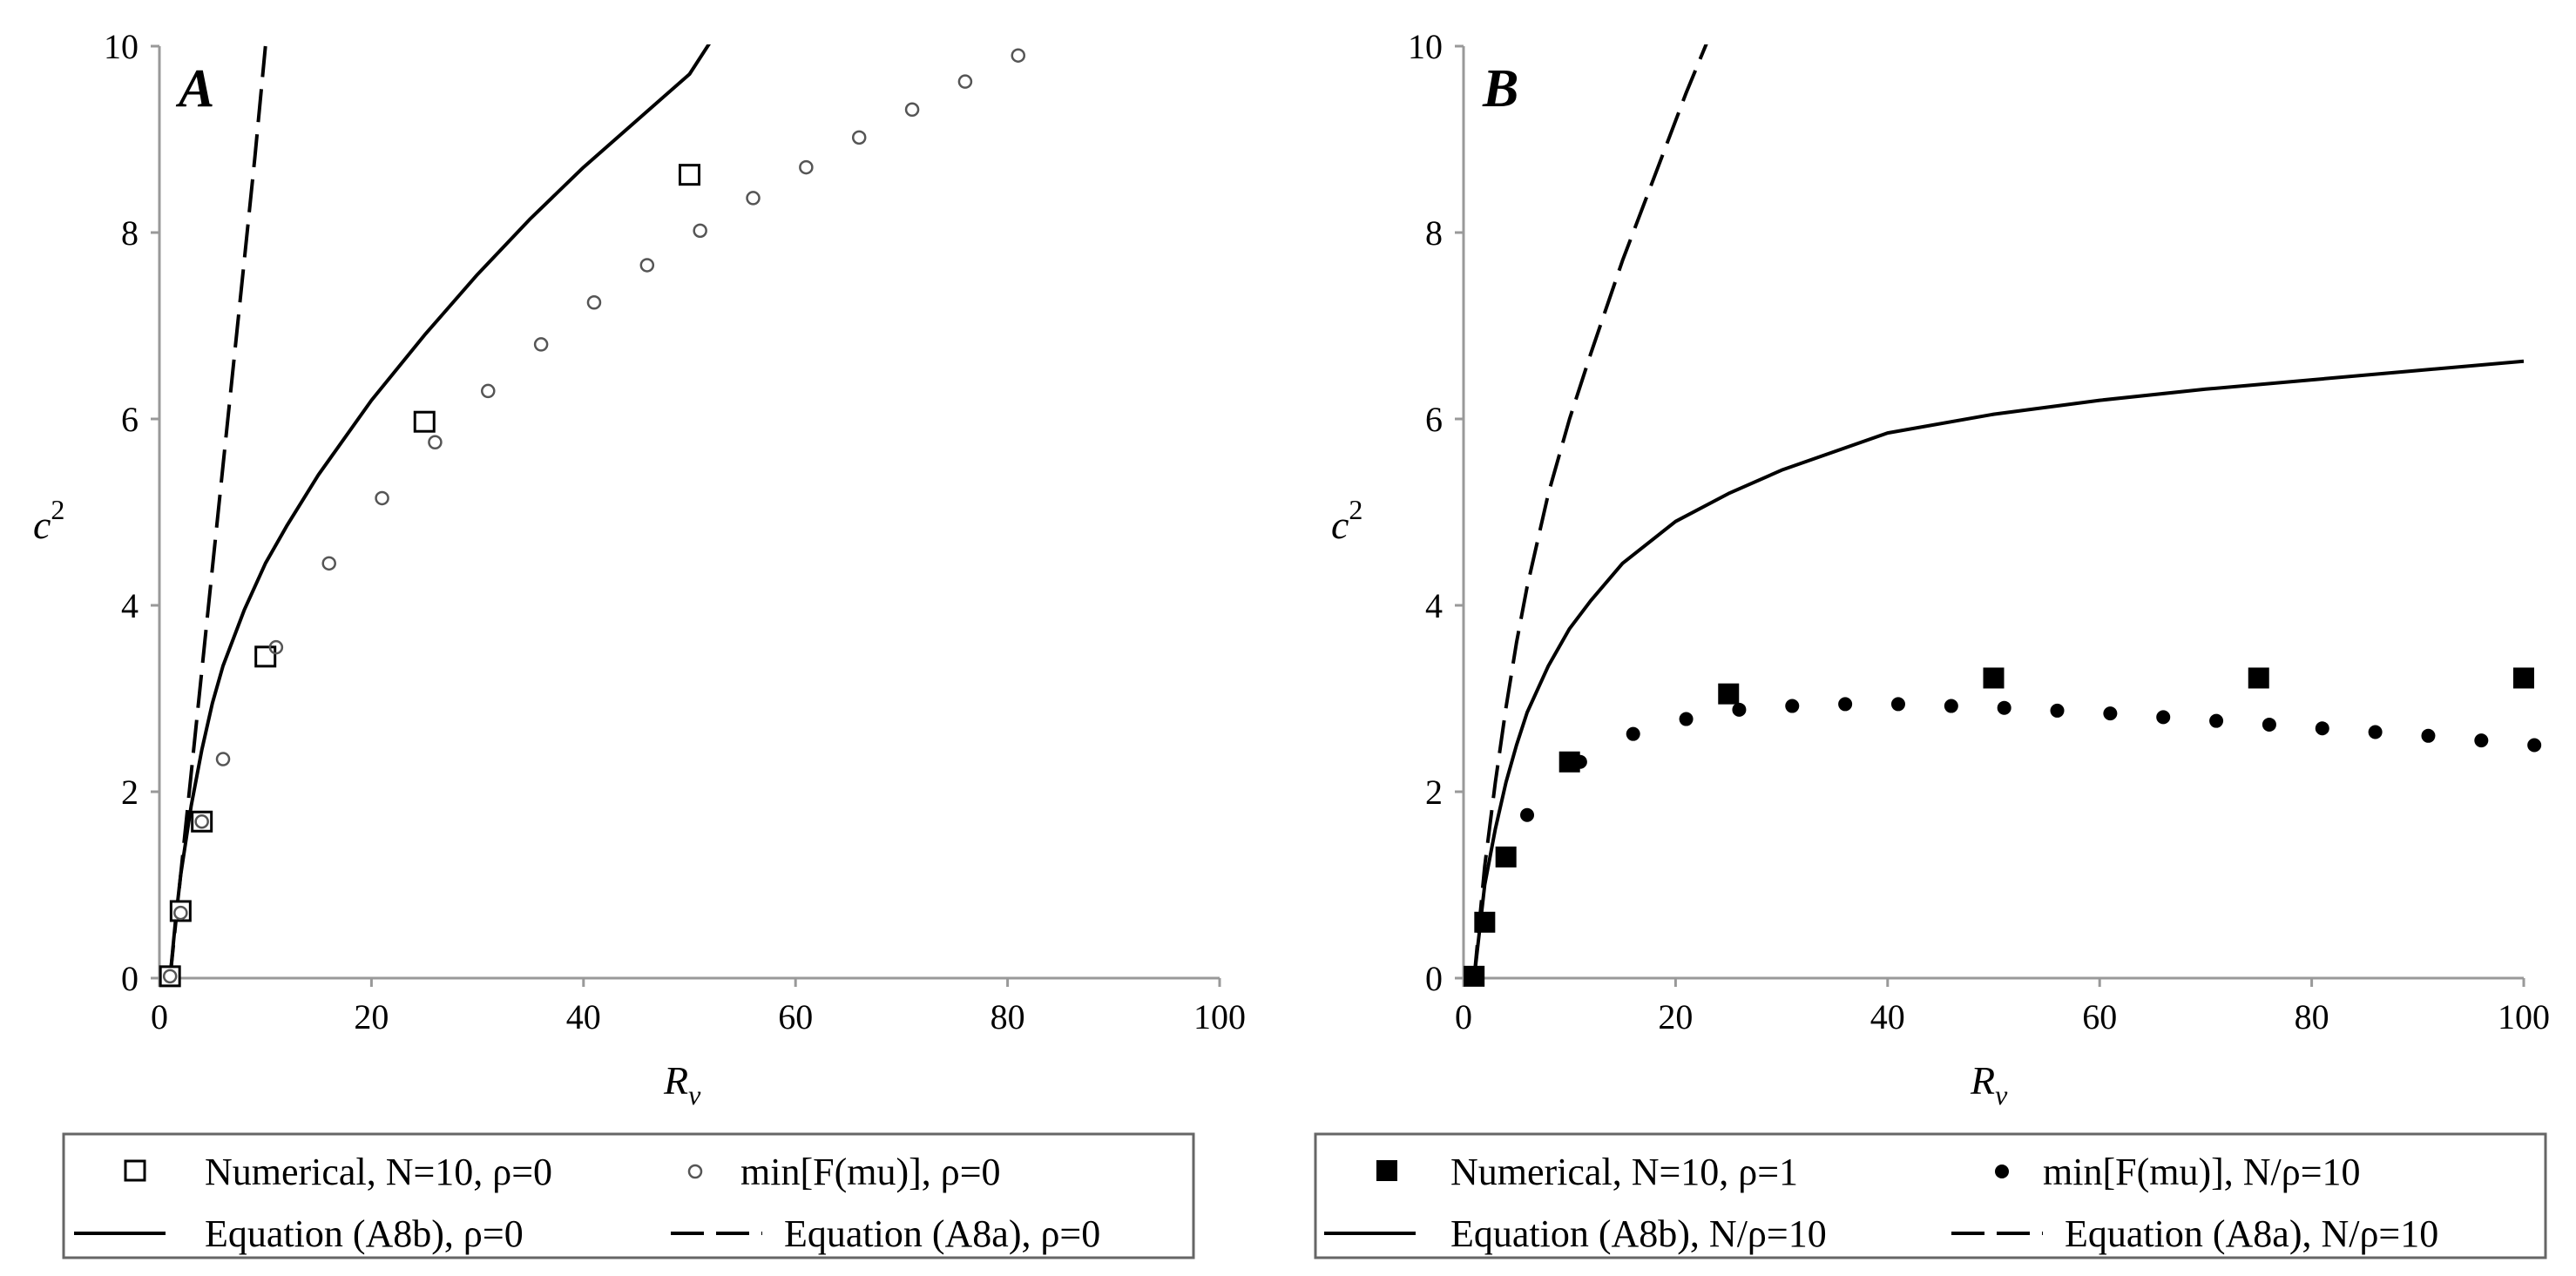  Describe the element at coordinates (583, 1016) in the screenshot. I see `panel-a-x-tick-label: 40` at that location.